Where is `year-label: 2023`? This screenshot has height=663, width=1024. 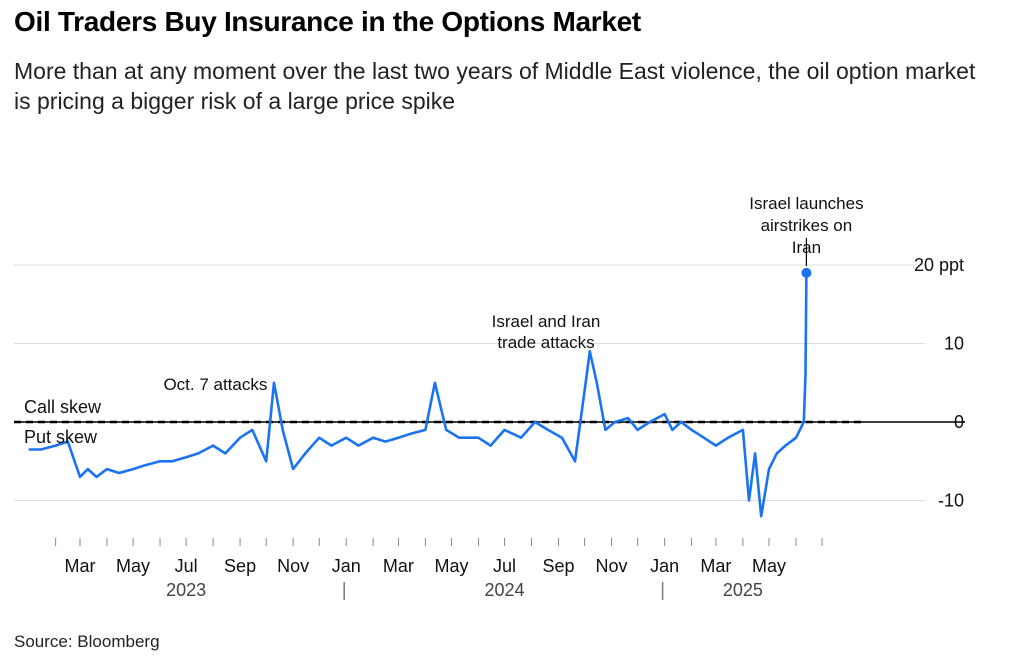 year-label: 2023 is located at coordinates (186, 590).